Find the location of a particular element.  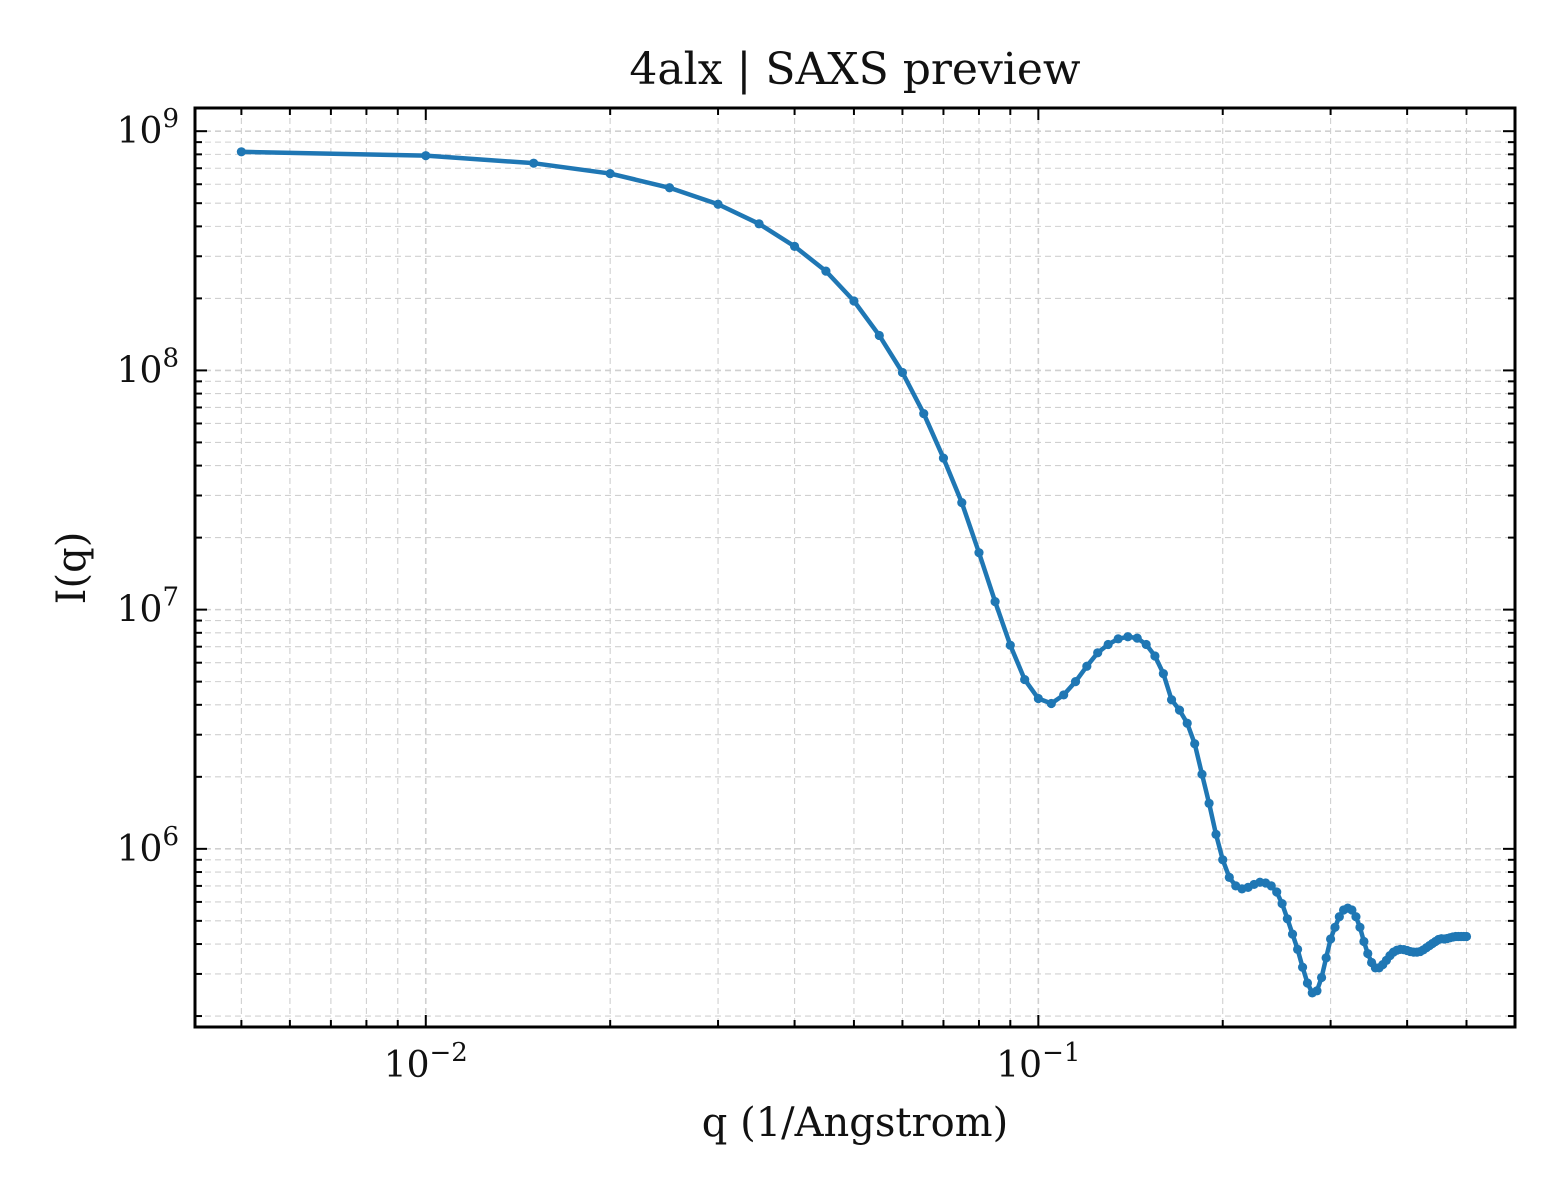

y-tick-label: 10⁹ is located at coordinates (148, 128).